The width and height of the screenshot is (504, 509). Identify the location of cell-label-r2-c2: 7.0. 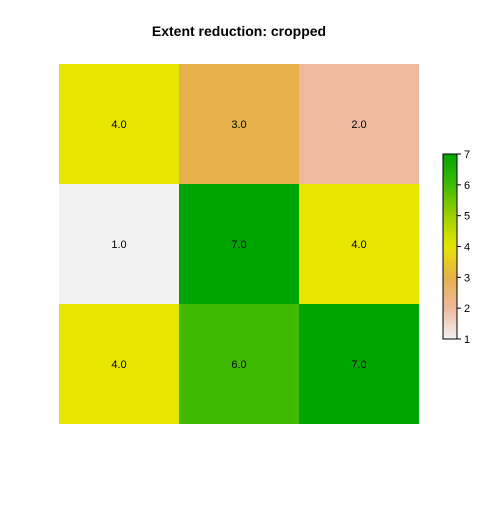
(238, 245).